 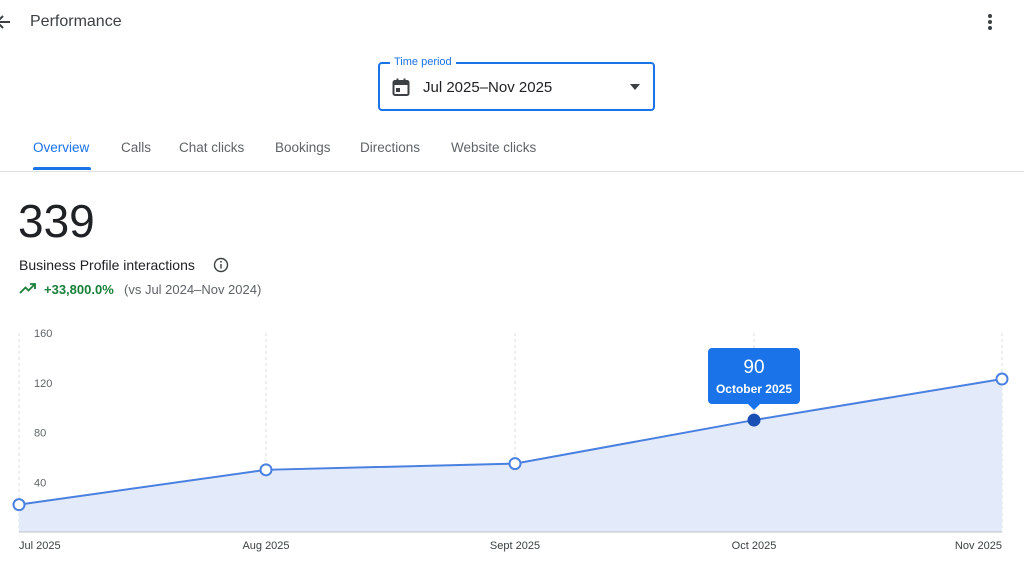 What do you see at coordinates (79, 289) in the screenshot?
I see `change-percent: +33,800.0%` at bounding box center [79, 289].